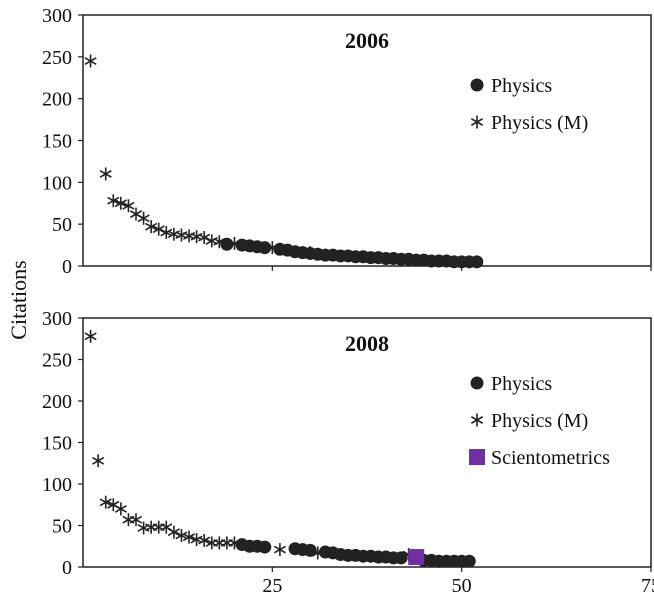 The height and width of the screenshot is (596, 654). What do you see at coordinates (367, 343) in the screenshot?
I see `panel-title-2008: 2008` at bounding box center [367, 343].